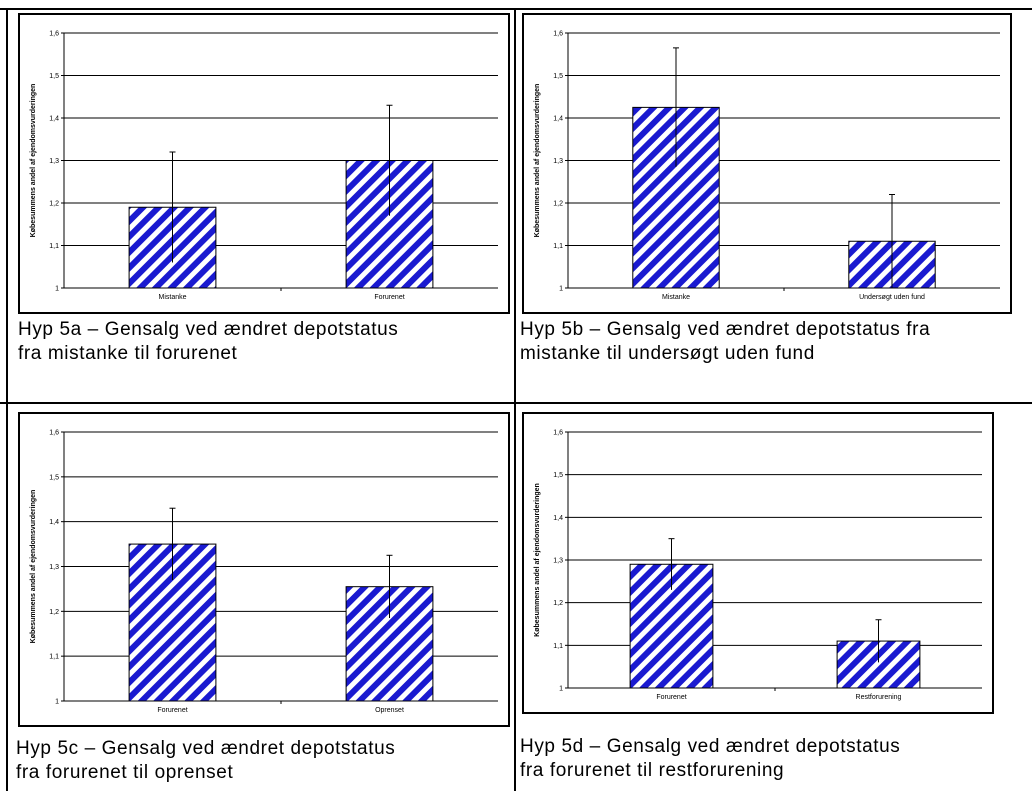 The height and width of the screenshot is (791, 1032). I want to click on table-middle-border, so click(516, 403).